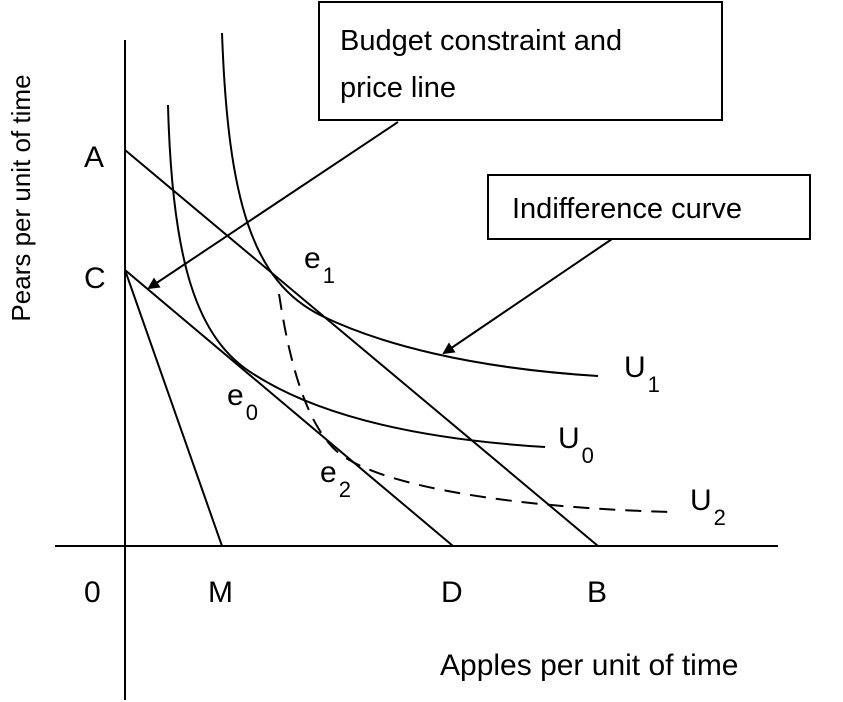  What do you see at coordinates (220, 592) in the screenshot?
I see `label-m: M` at bounding box center [220, 592].